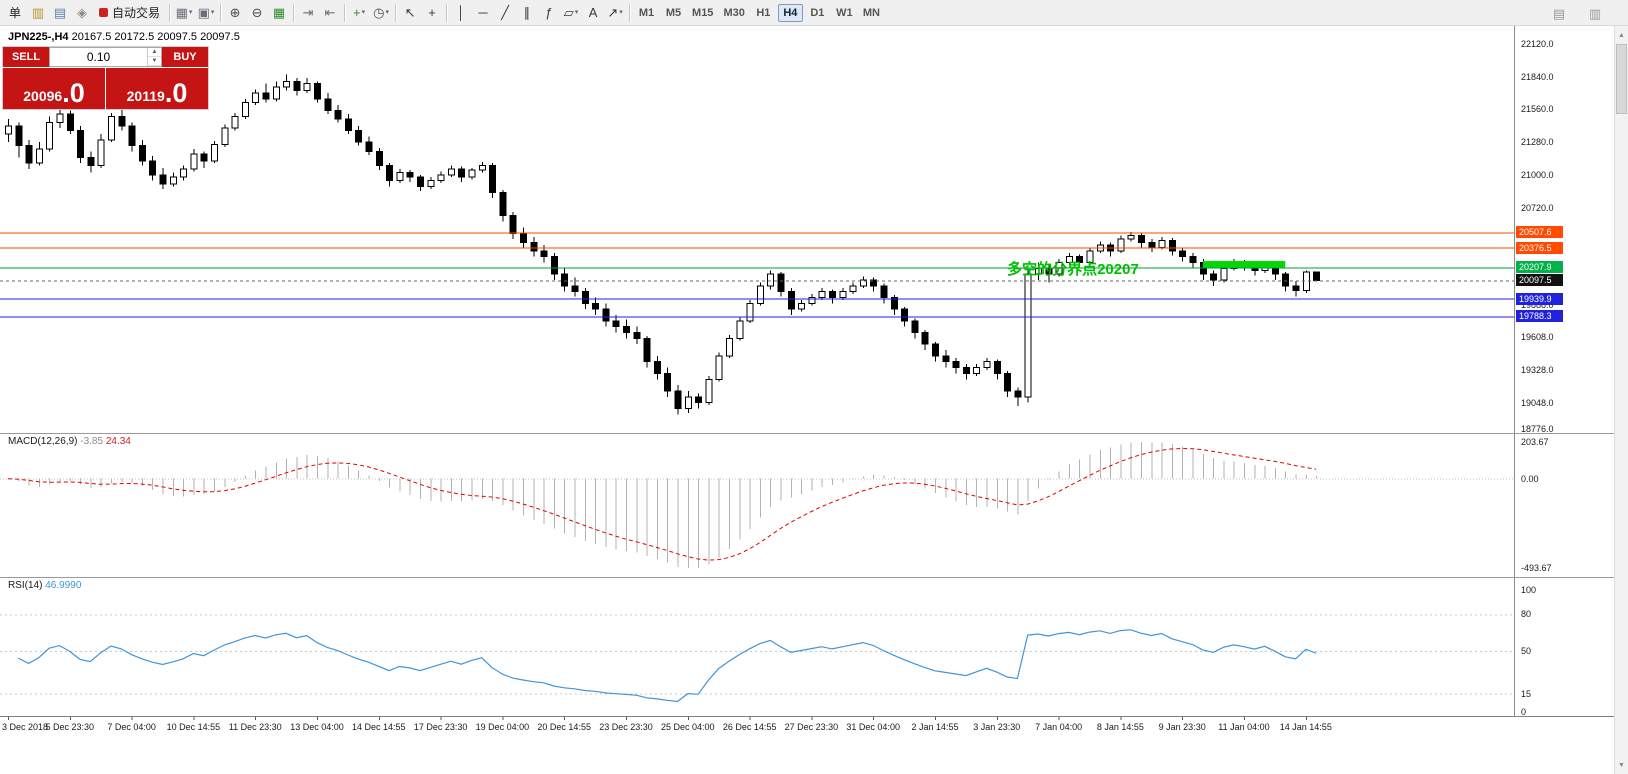 Image resolution: width=1628 pixels, height=774 pixels. What do you see at coordinates (330, 12) in the screenshot?
I see `chart-shift-icon: ⇤` at bounding box center [330, 12].